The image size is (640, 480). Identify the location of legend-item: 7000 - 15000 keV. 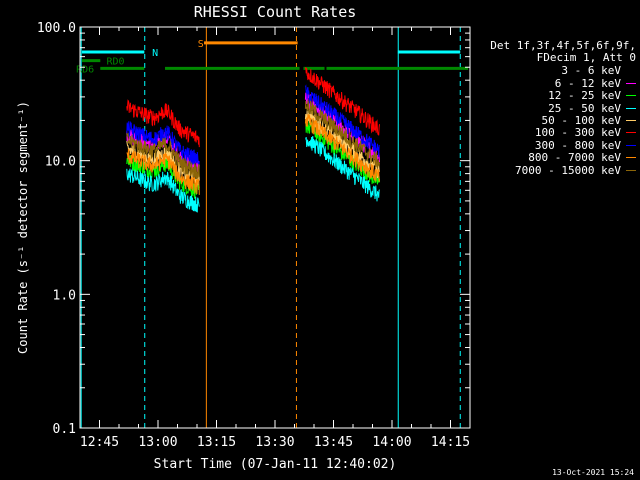
(561, 170).